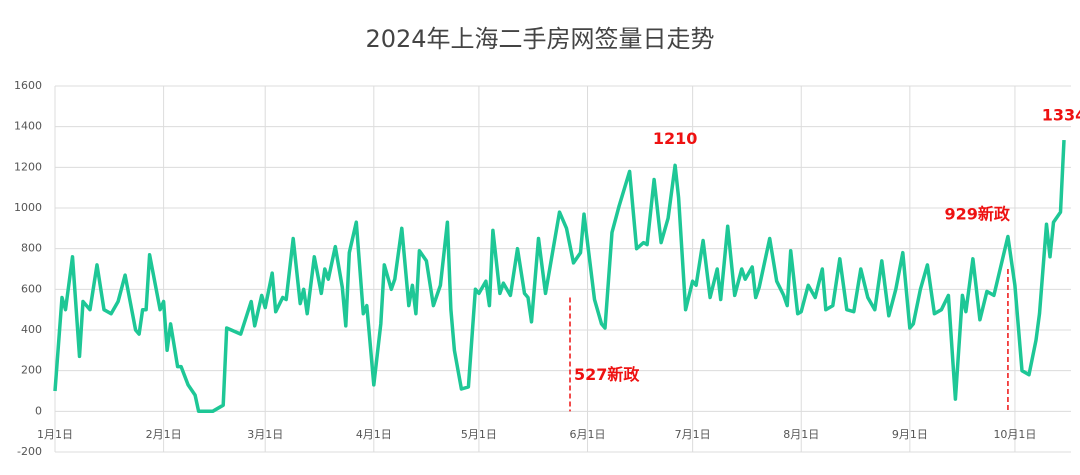  I want to click on y-tick-label: 200, so click(31, 370).